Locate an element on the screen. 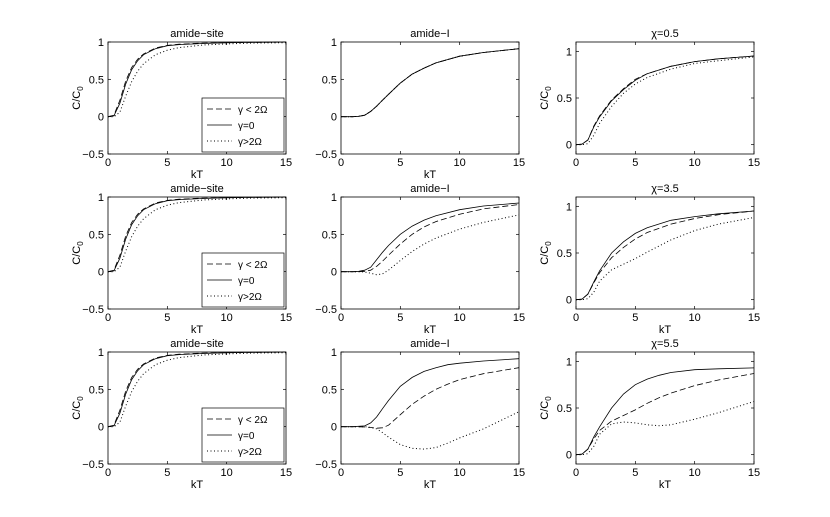 The width and height of the screenshot is (830, 517). subplot-title: χ=5.5 is located at coordinates (665, 344).